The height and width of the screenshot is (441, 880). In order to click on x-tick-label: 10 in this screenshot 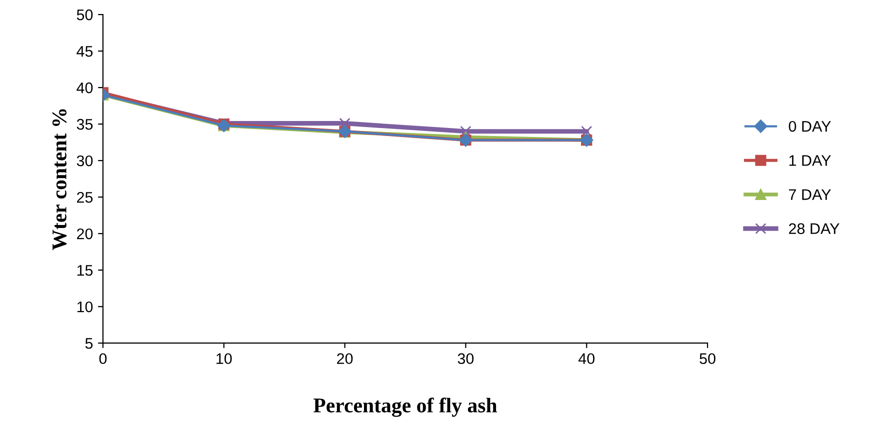, I will do `click(224, 358)`.